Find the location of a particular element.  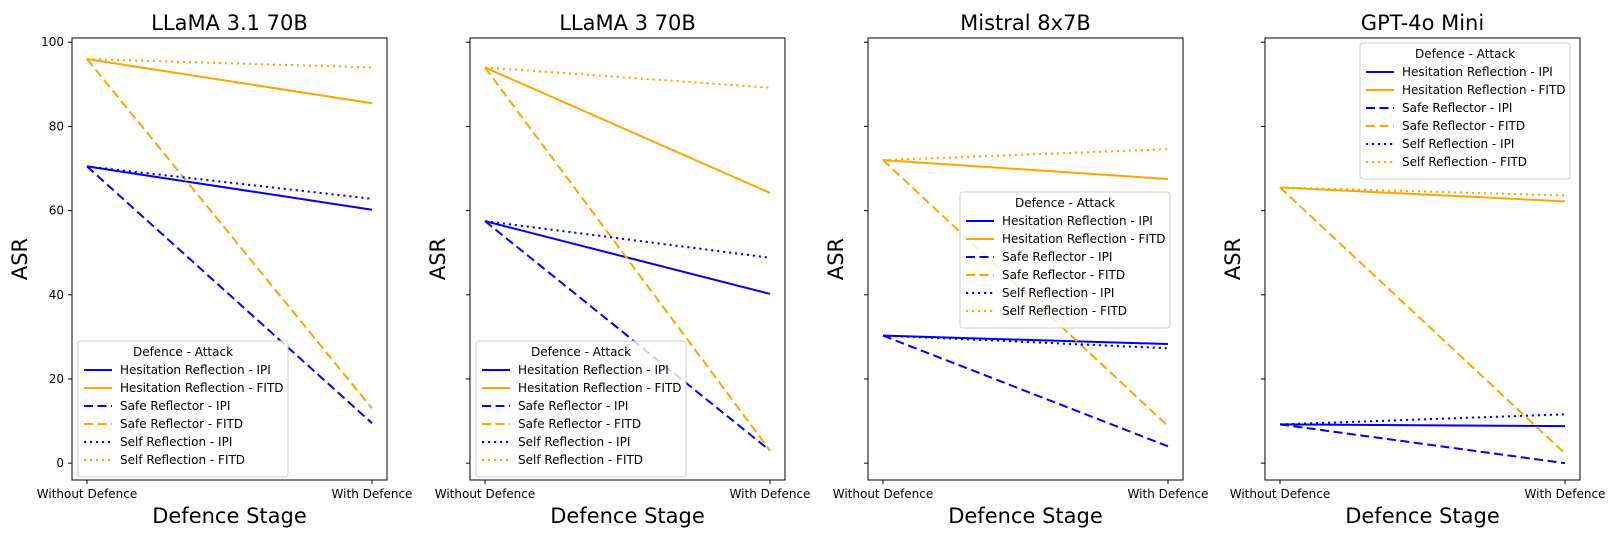

y-tick-label: 60 is located at coordinates (56, 211).